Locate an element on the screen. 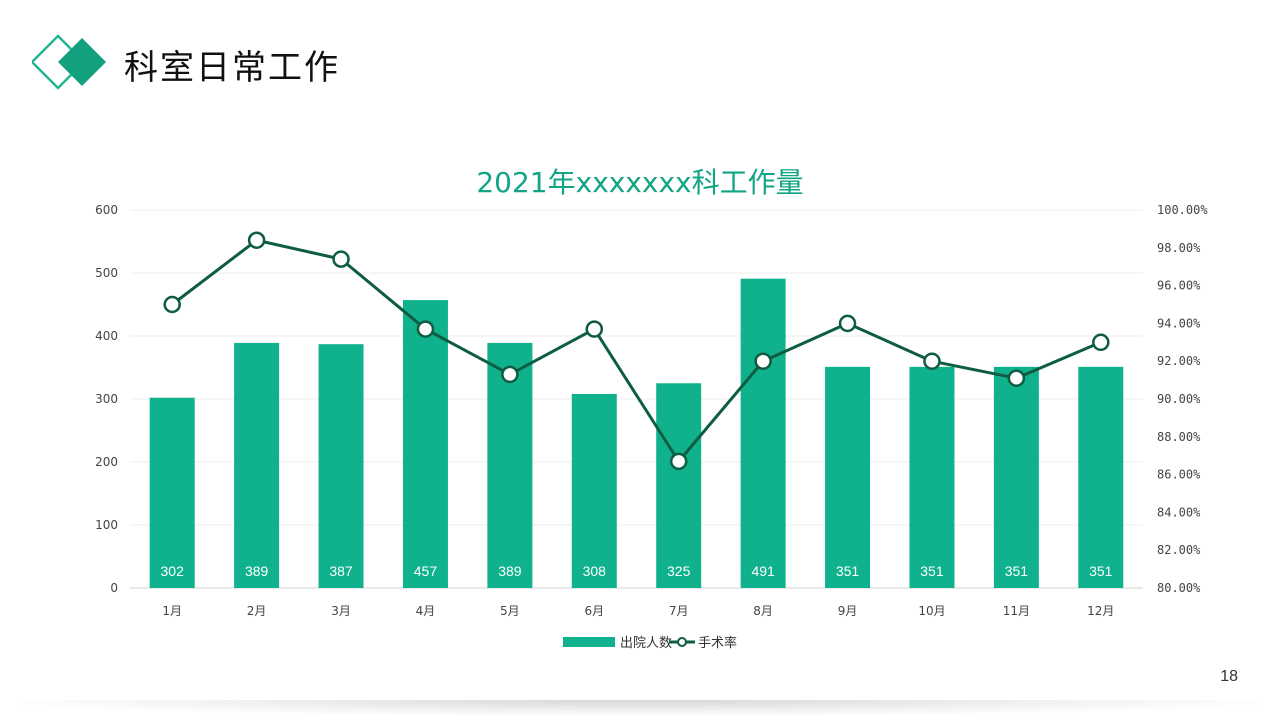 The image size is (1280, 720). right-axis-tick-label: 84.00% is located at coordinates (1179, 512).